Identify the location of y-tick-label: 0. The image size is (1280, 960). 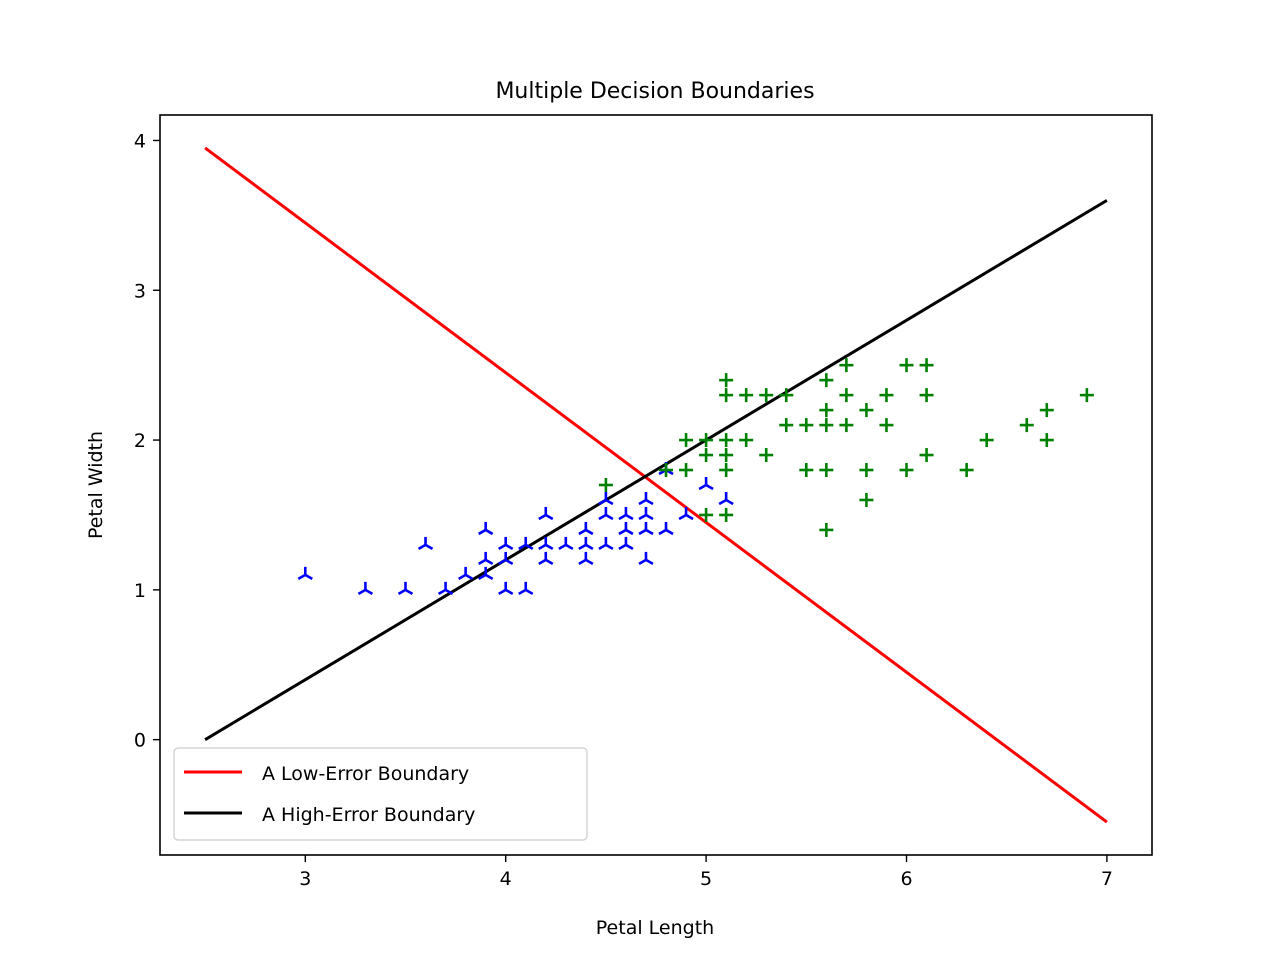
(140, 741).